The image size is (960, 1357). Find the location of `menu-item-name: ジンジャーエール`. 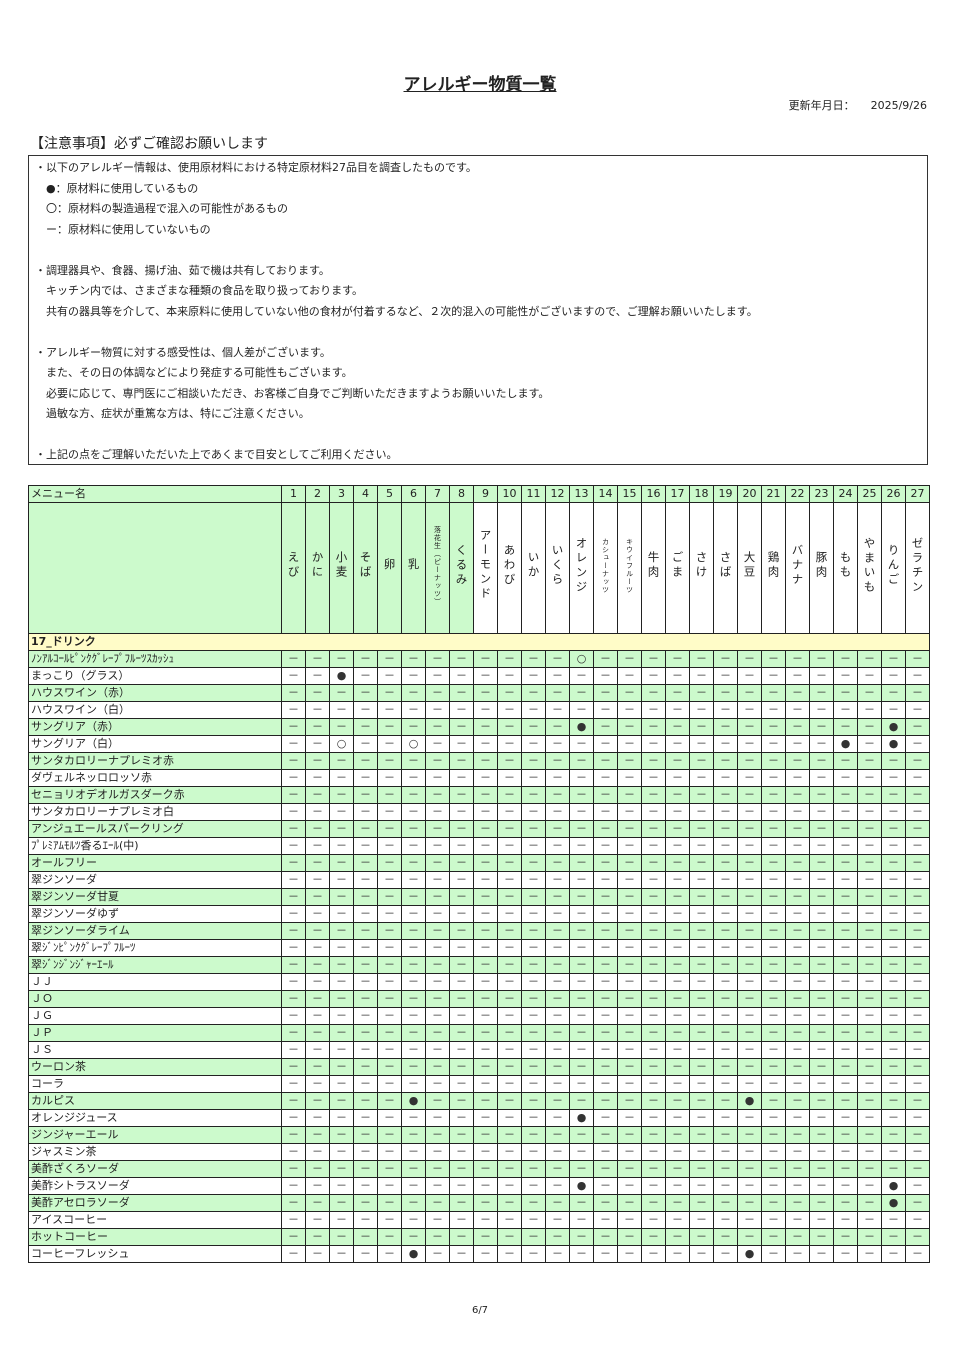

menu-item-name: ジンジャーエール is located at coordinates (155, 1135).